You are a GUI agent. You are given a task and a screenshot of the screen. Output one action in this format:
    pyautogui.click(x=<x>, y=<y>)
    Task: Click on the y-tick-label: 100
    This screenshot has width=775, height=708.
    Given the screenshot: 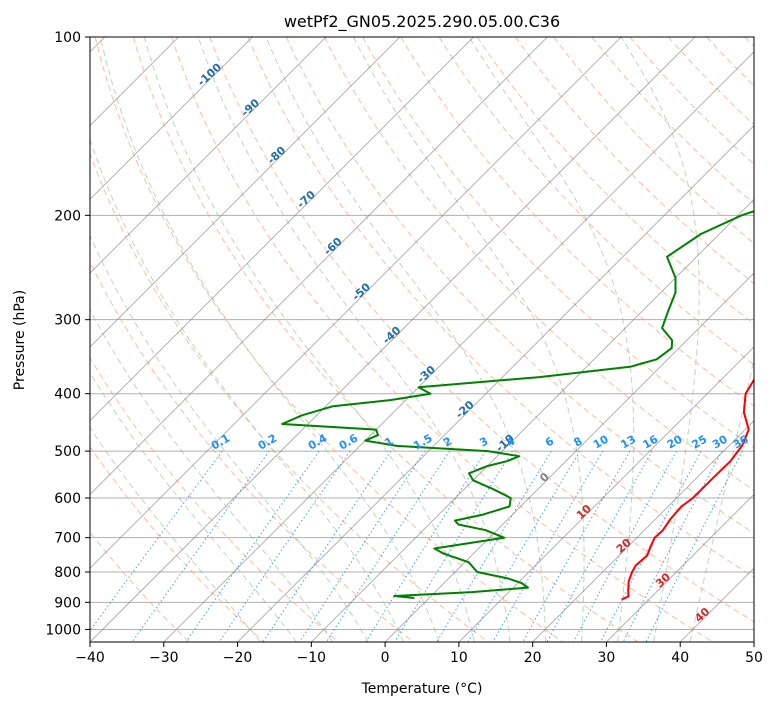 What is the action you would take?
    pyautogui.click(x=67, y=38)
    